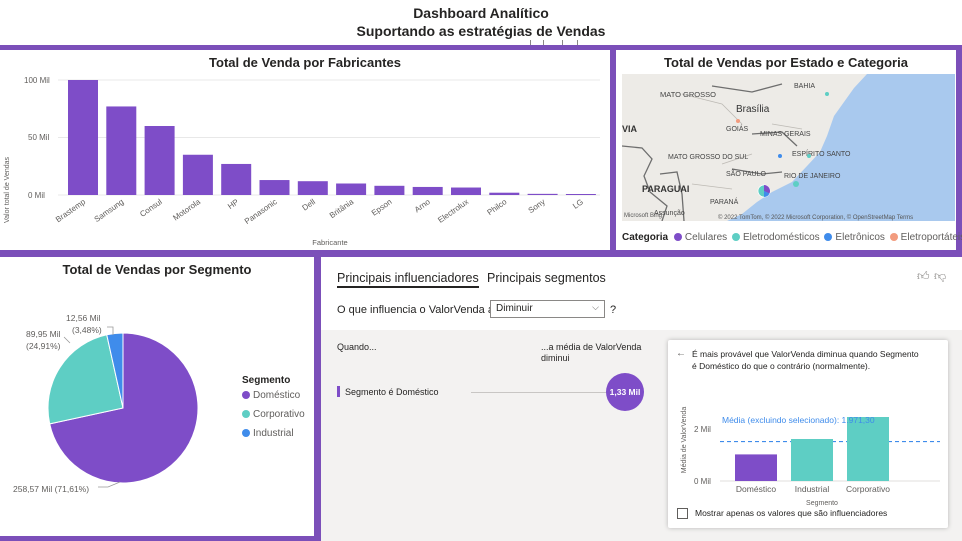 Image resolution: width=962 pixels, height=541 pixels. Describe the element at coordinates (775, 237) in the screenshot. I see `legend-item-eletrodomesticos: Eletrodomésticos` at that location.